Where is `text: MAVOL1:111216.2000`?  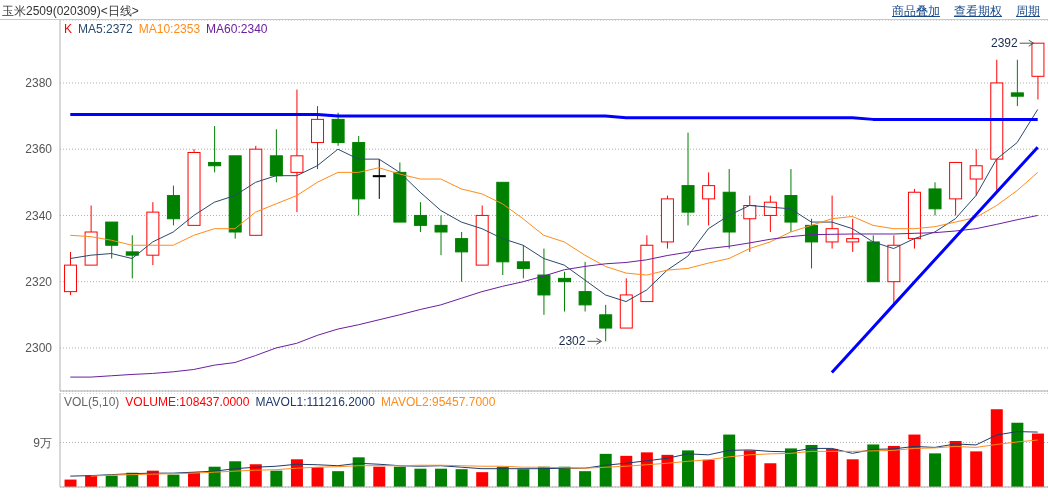 text: MAVOL1:111216.2000 is located at coordinates (315, 402).